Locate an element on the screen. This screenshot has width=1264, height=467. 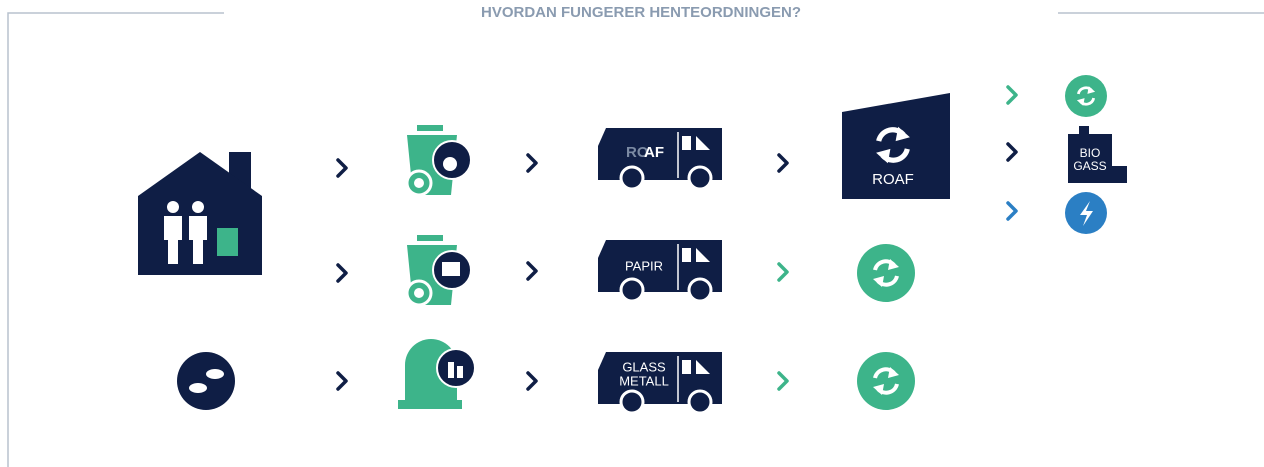
truck: RO AF is located at coordinates (660, 158).